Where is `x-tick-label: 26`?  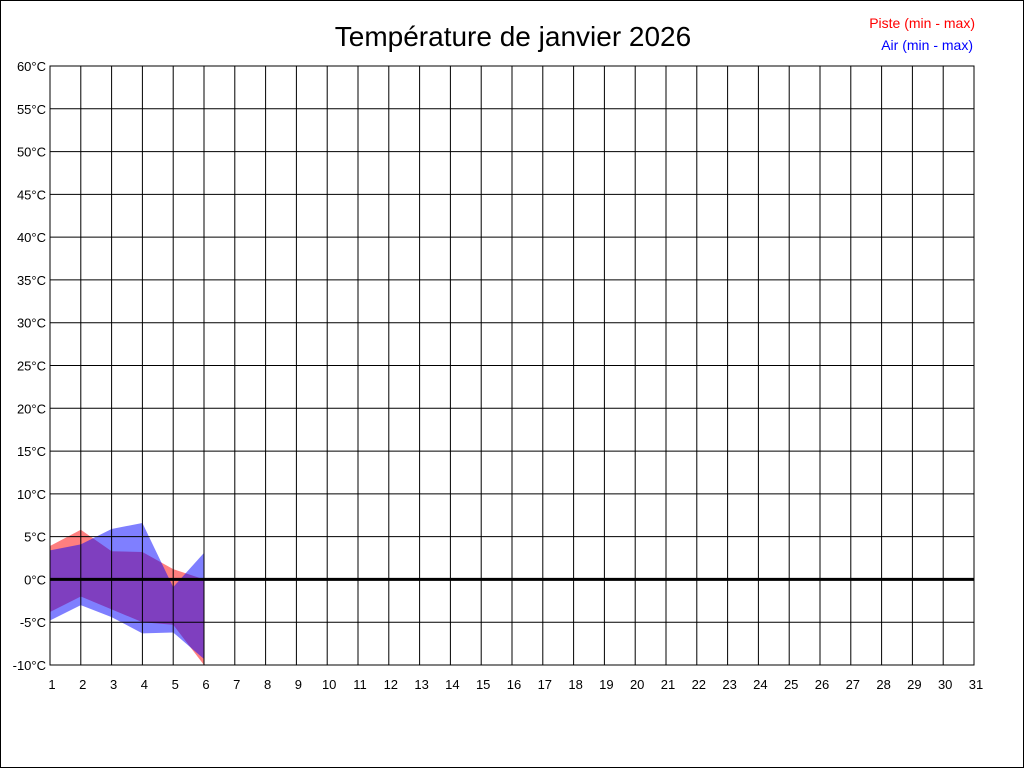
x-tick-label: 26 is located at coordinates (822, 684).